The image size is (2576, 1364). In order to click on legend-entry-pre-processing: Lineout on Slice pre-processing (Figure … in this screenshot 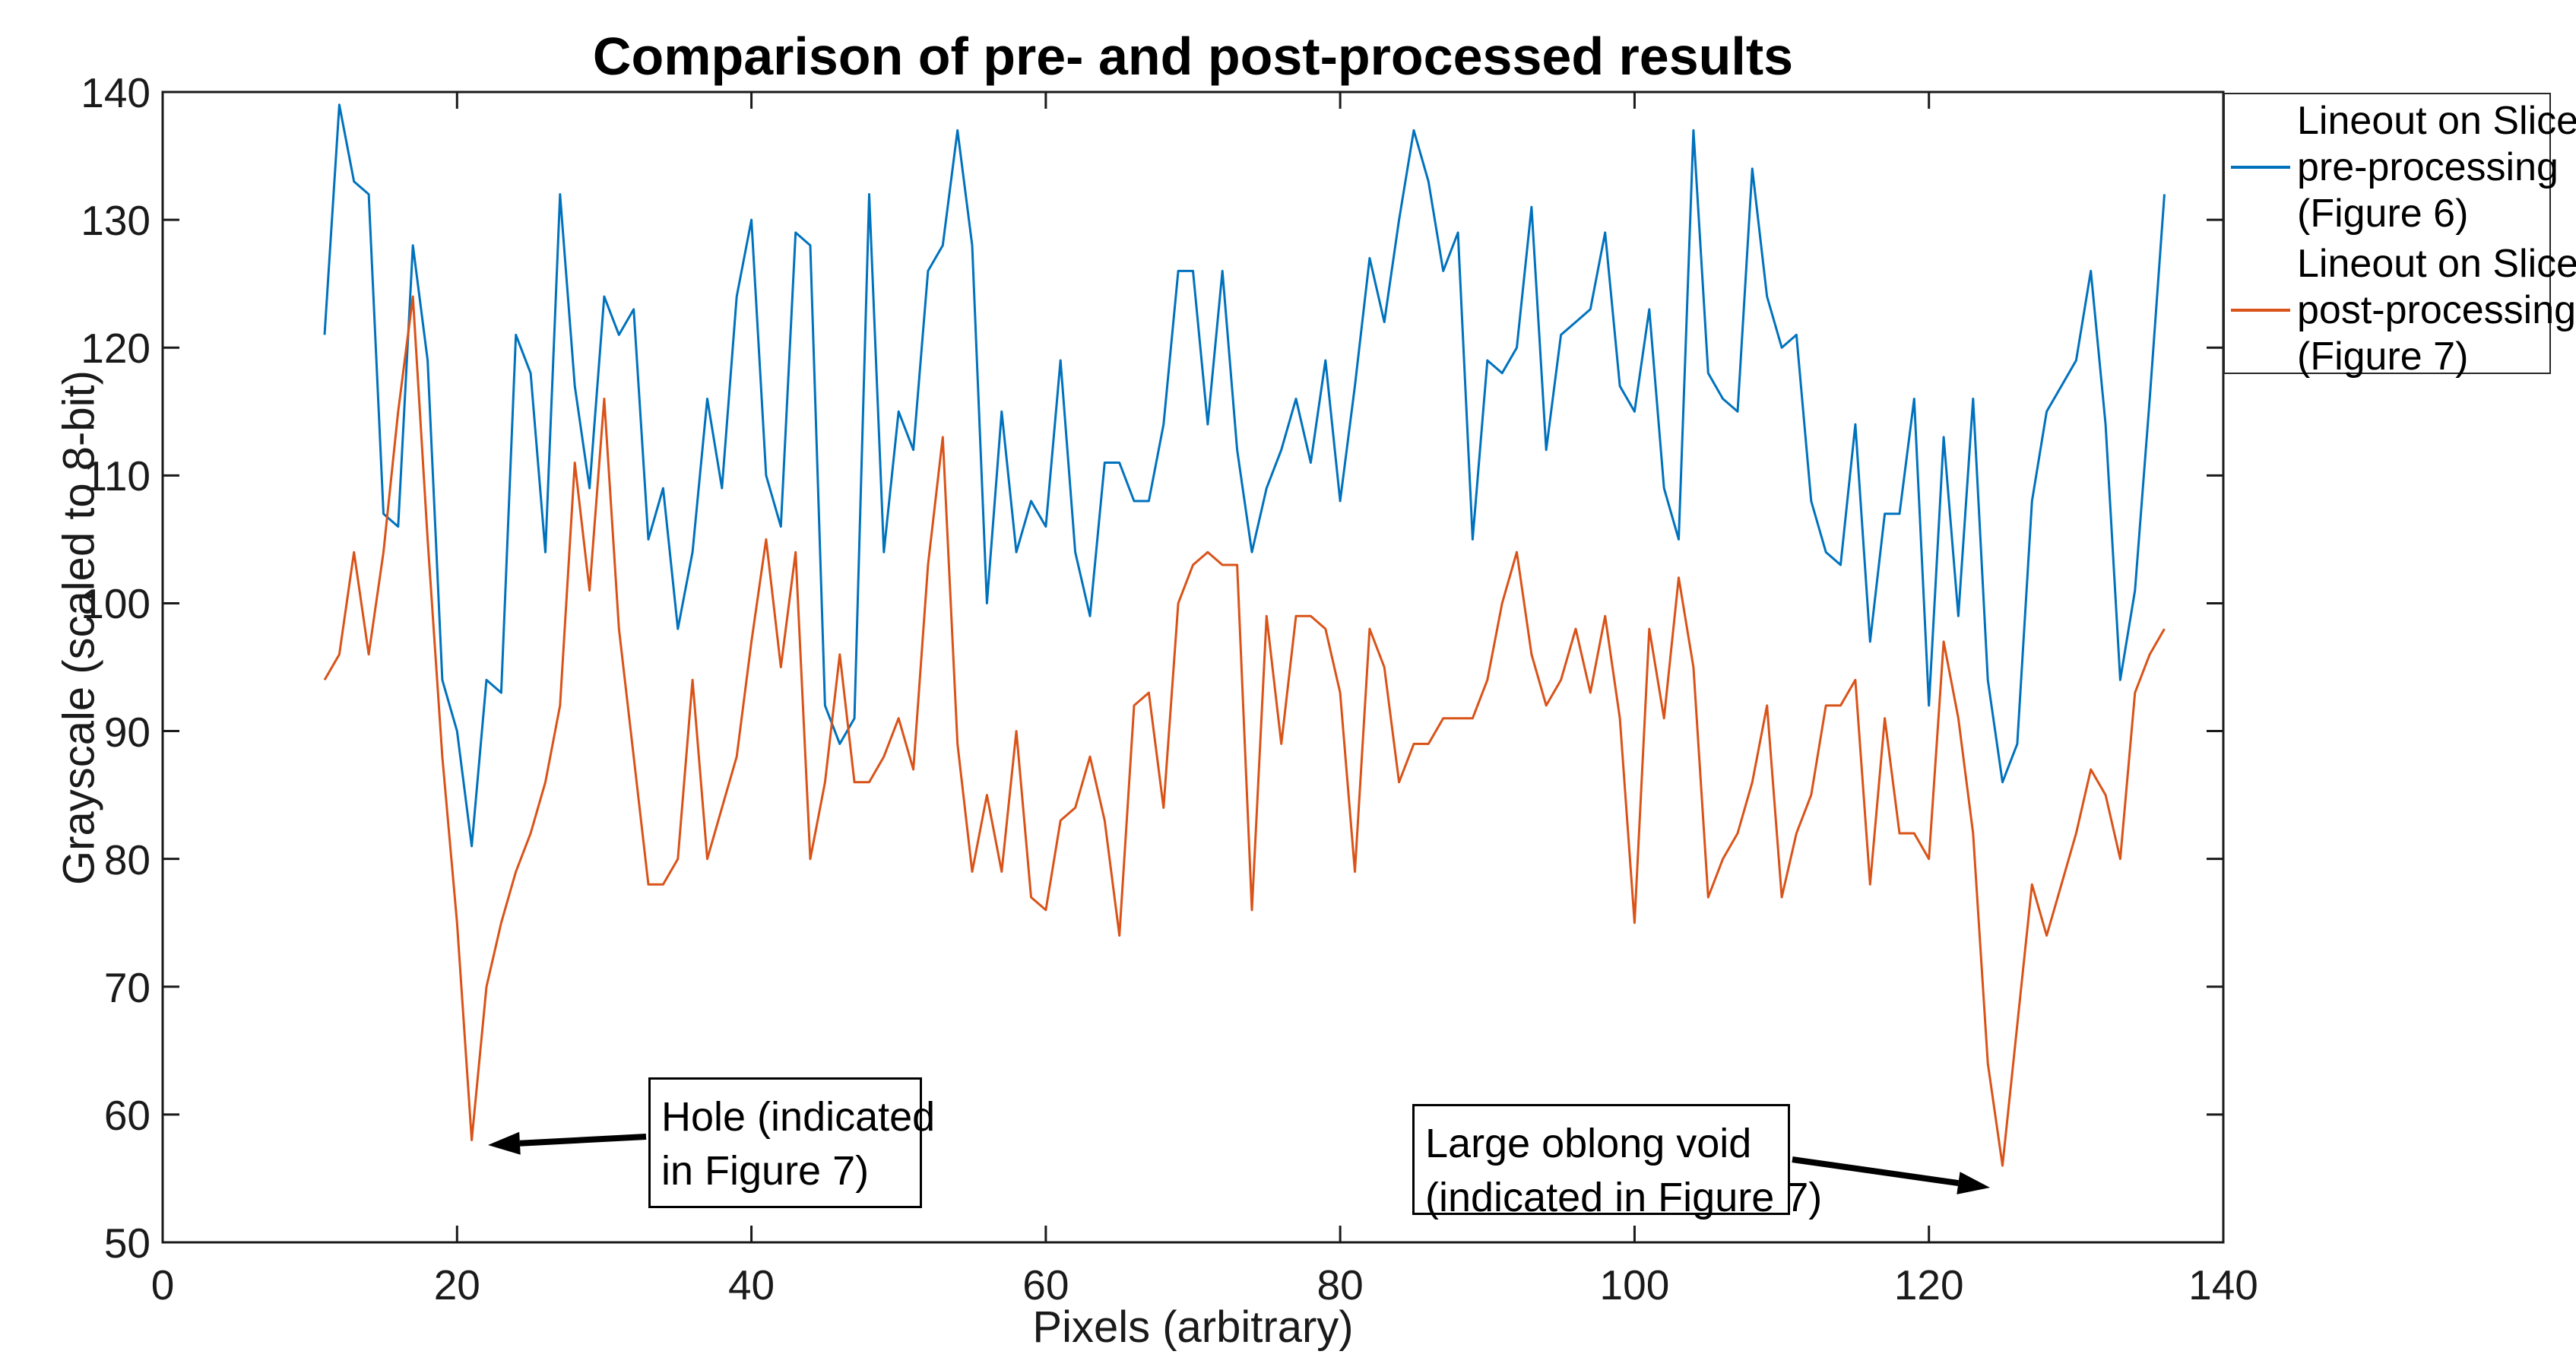, I will do `click(2400, 167)`.